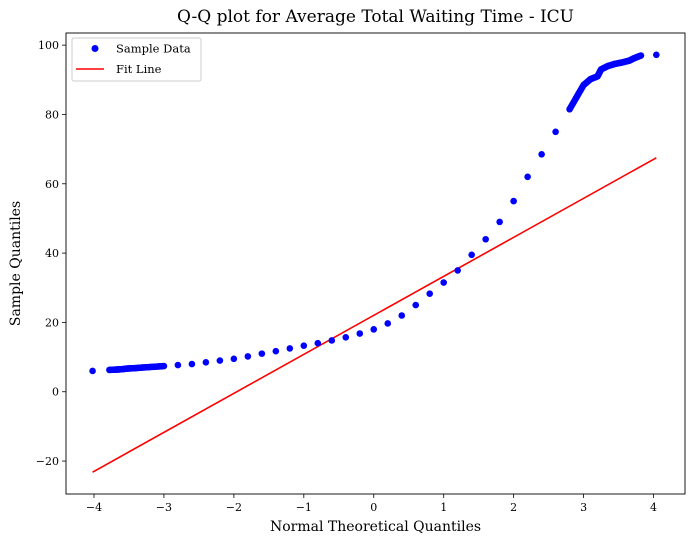 The width and height of the screenshot is (694, 546). I want to click on legend-box, so click(136, 59).